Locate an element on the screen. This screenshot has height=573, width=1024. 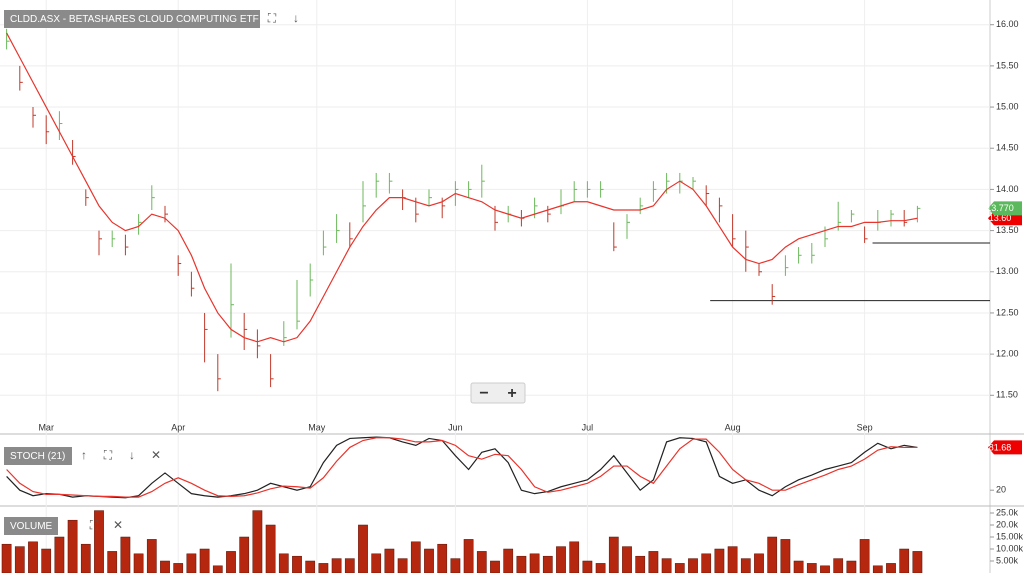
value-chip-label: 81.68 is located at coordinates (1000, 447).